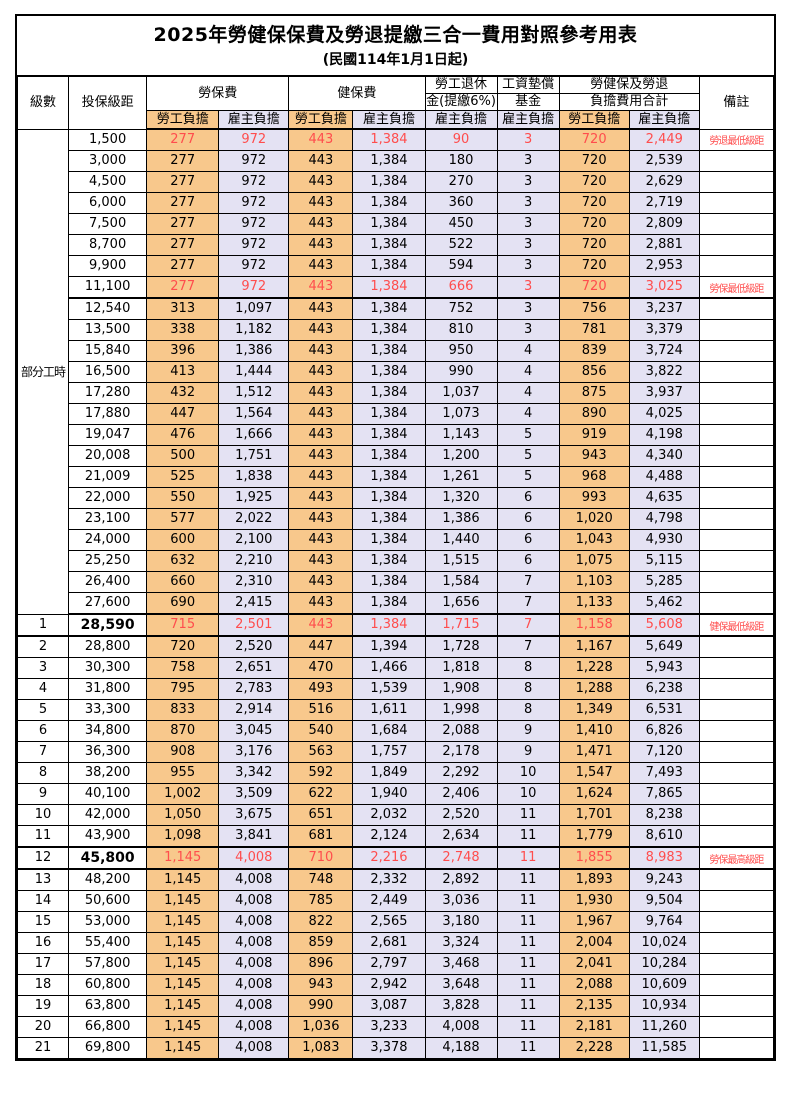  Describe the element at coordinates (396, 245) in the screenshot. I see `table-row: 8,700 277 972 443 1,384 522 3 720 2,881` at that location.